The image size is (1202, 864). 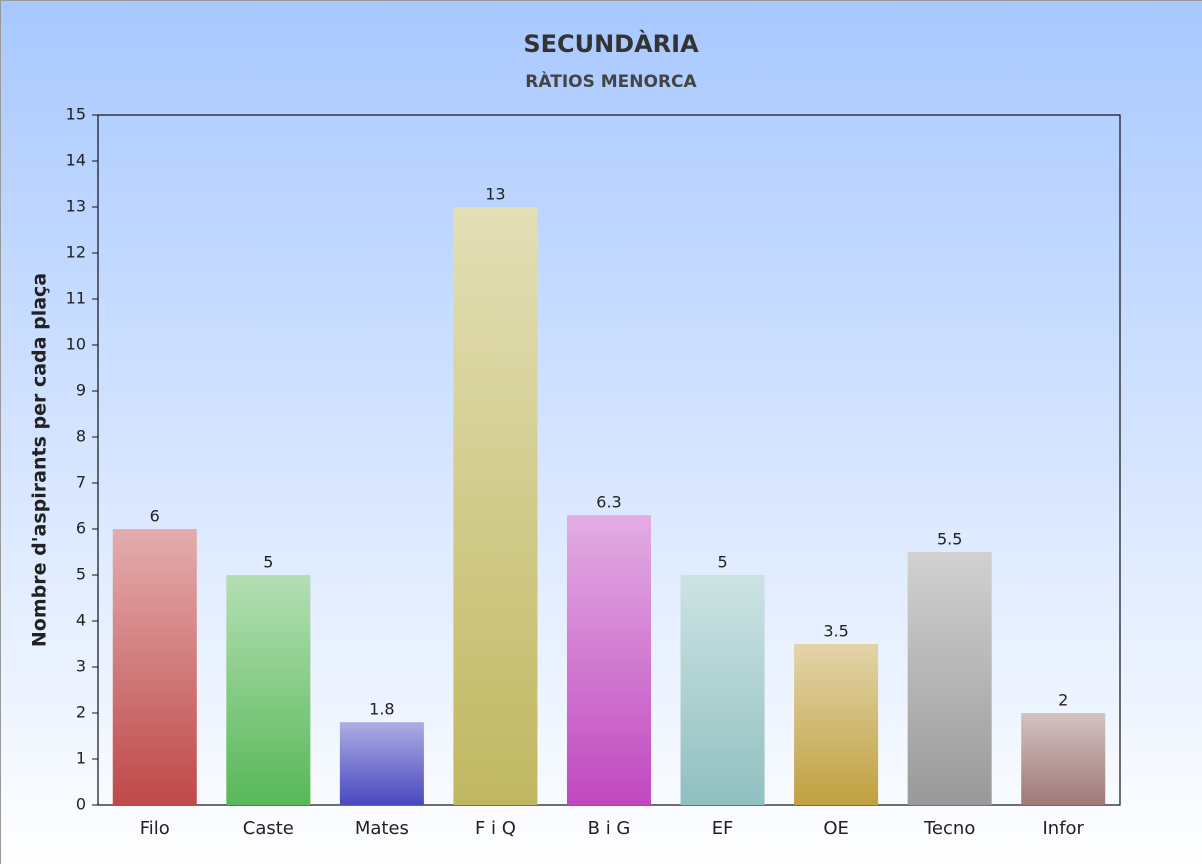 I want to click on y-tick-label: 2, so click(x=81, y=712).